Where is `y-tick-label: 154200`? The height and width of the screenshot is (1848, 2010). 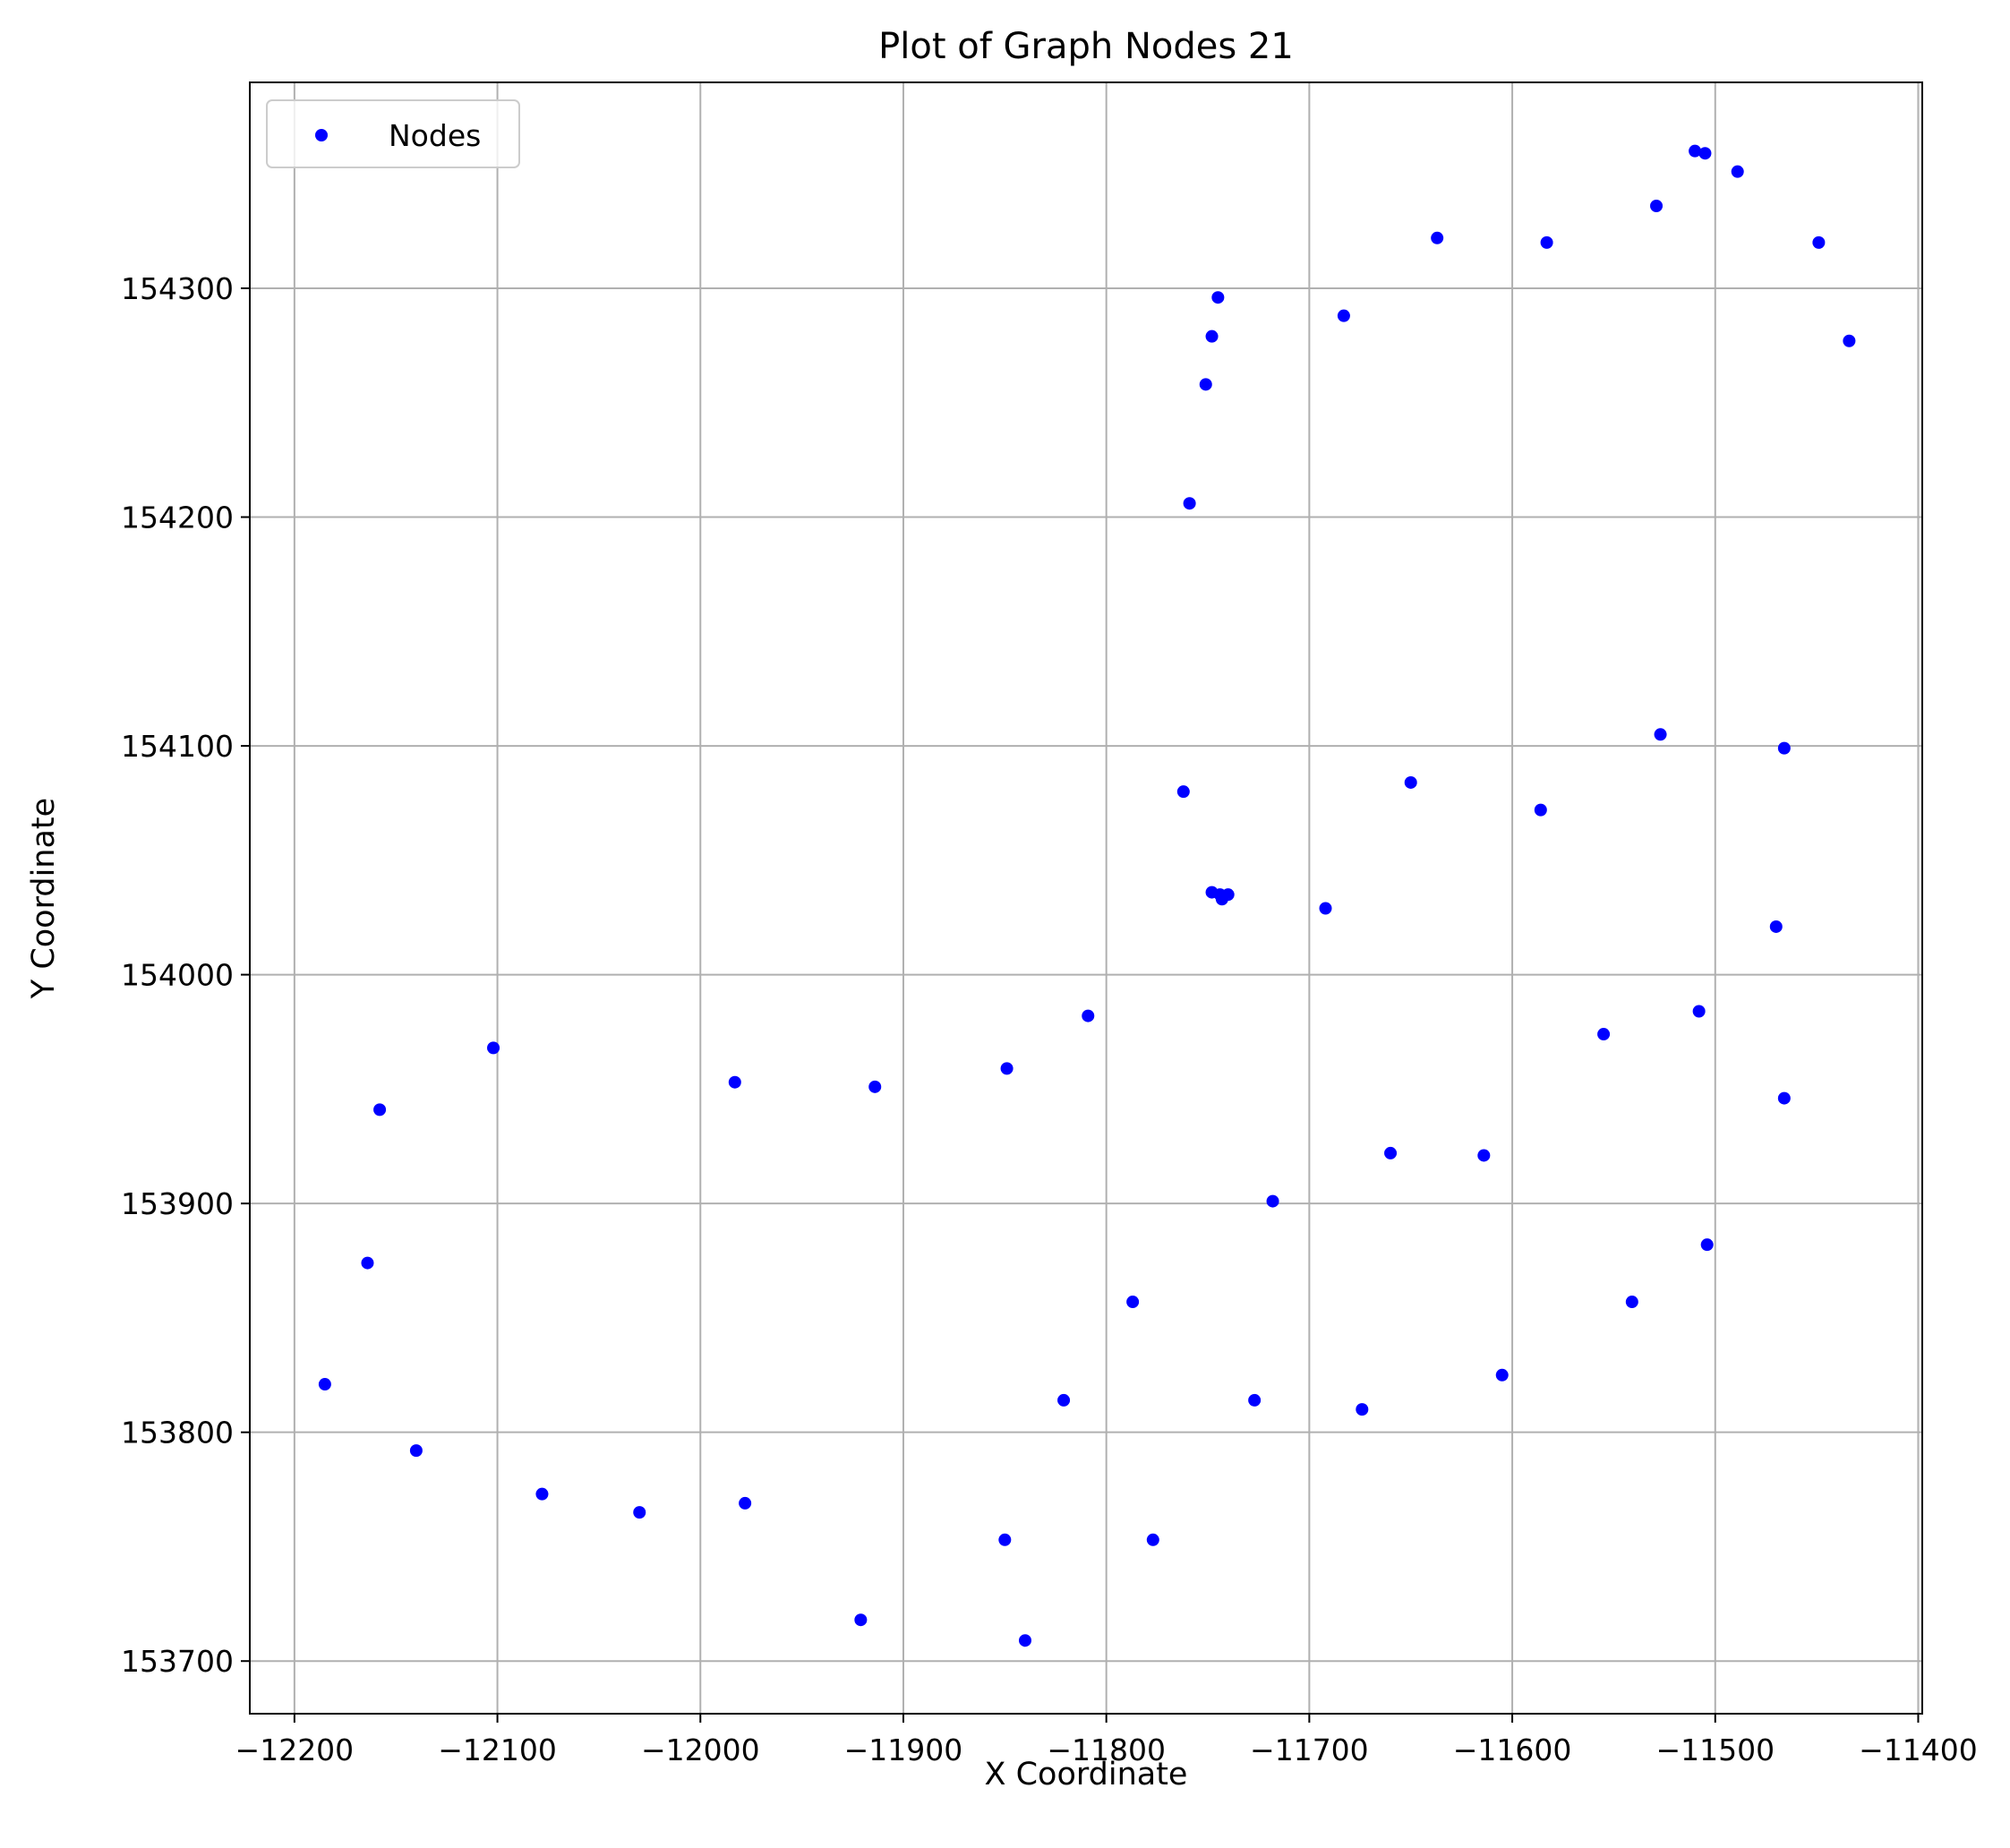
y-tick-label: 154200 is located at coordinates (177, 517).